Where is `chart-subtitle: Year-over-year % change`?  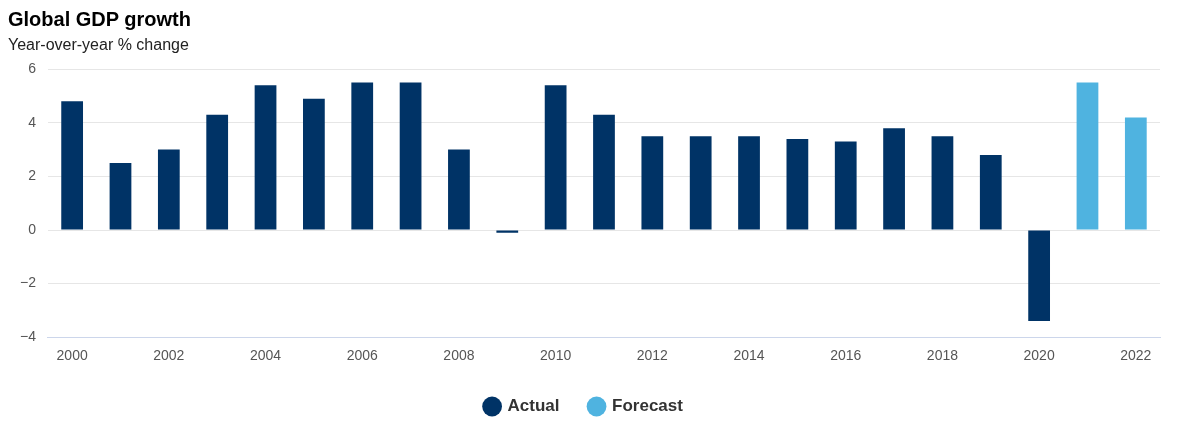 chart-subtitle: Year-over-year % change is located at coordinates (98, 45).